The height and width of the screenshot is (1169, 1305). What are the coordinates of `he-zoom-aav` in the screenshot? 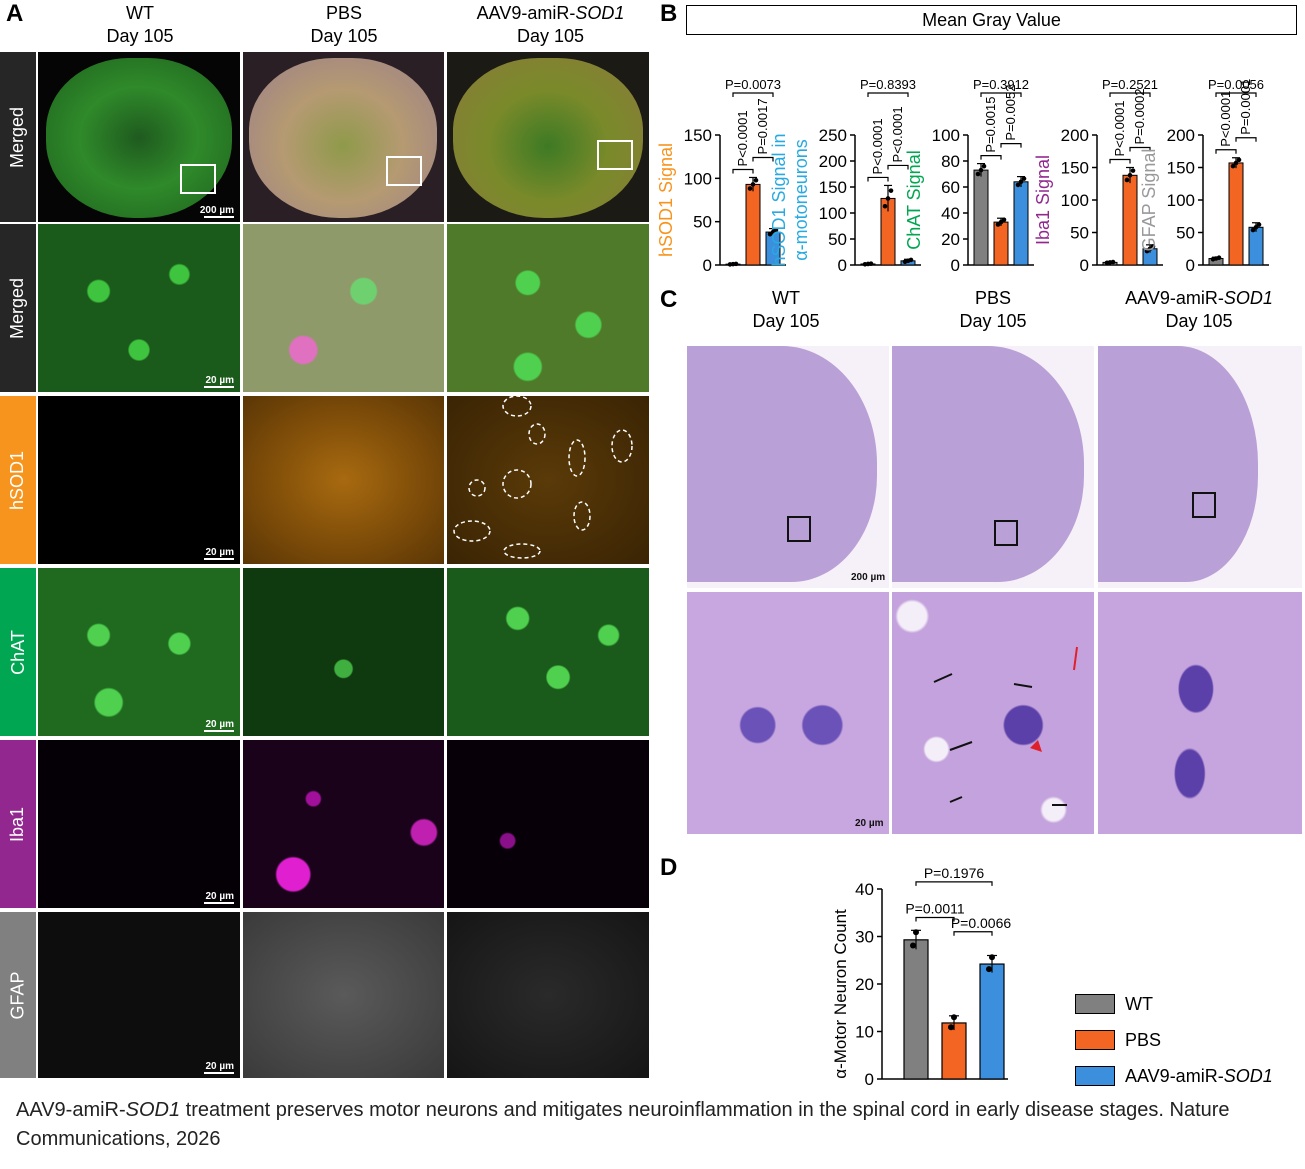 It's located at (1200, 713).